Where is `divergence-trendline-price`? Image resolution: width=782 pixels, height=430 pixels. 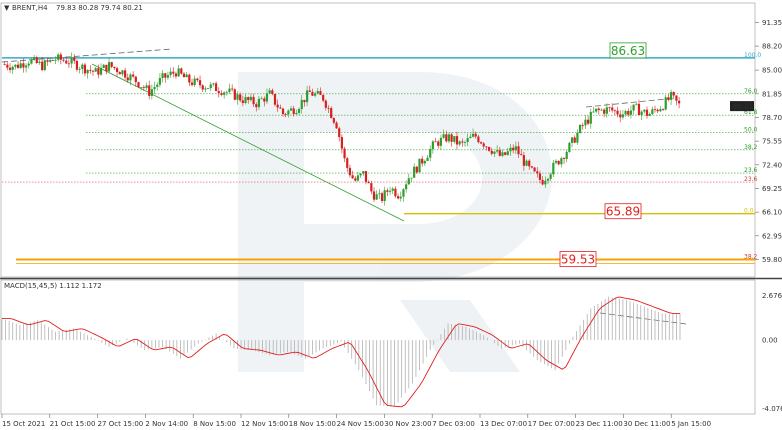 divergence-trendline-price is located at coordinates (631, 102).